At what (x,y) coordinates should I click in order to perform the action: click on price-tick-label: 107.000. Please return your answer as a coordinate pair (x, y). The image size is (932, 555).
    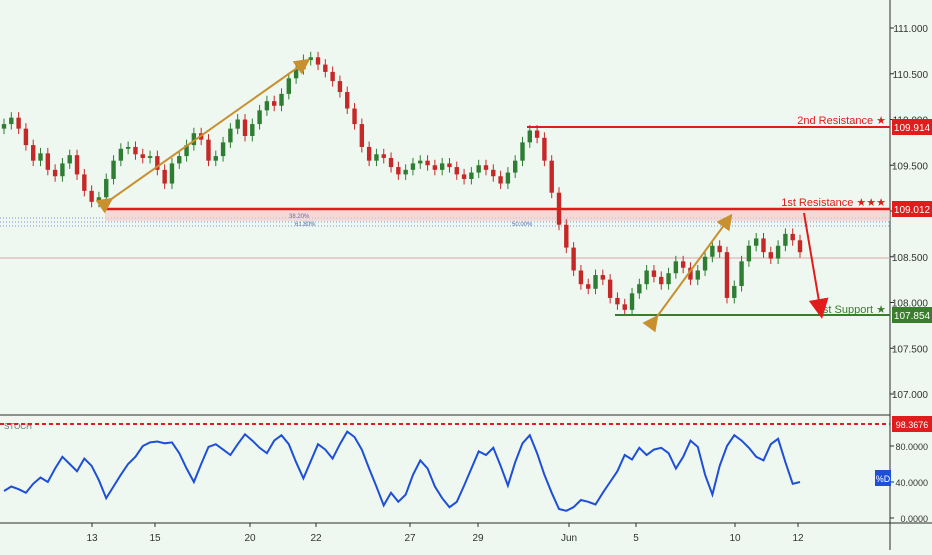
    Looking at the image, I should click on (910, 395).